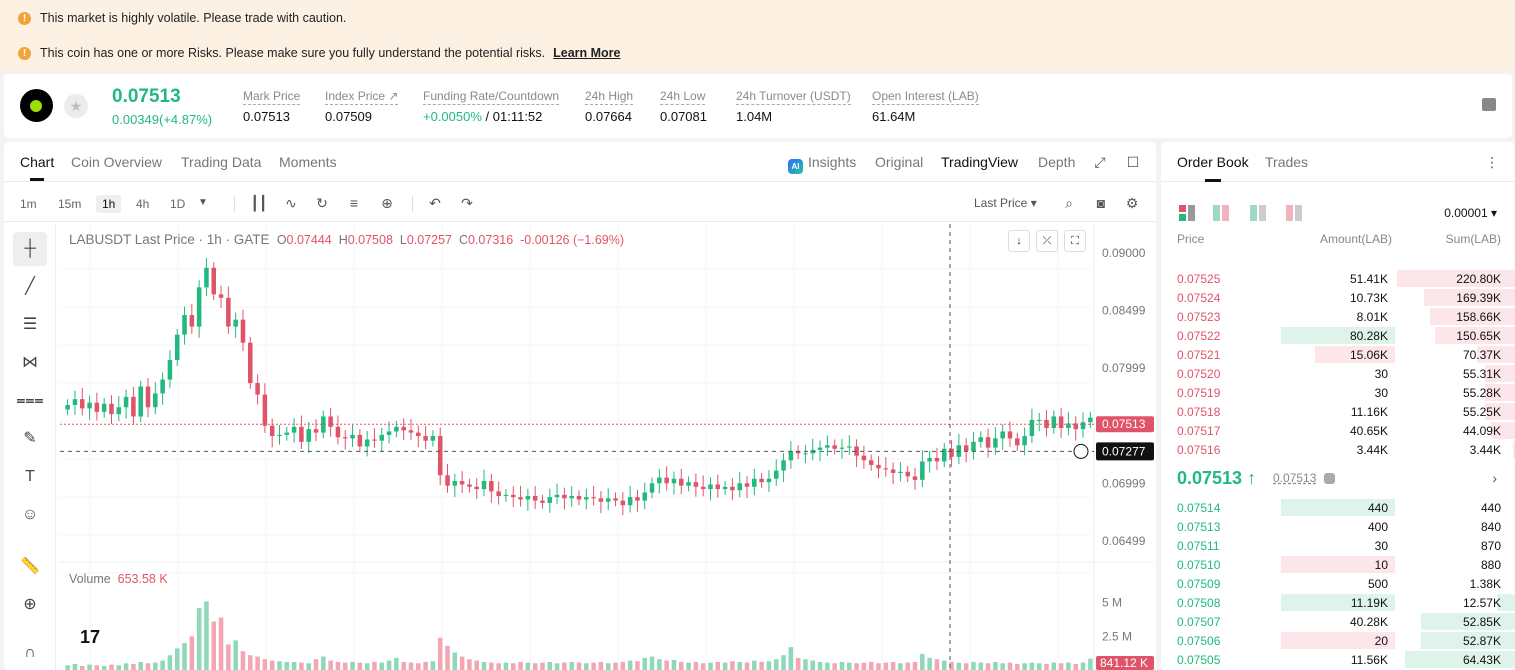 The width and height of the screenshot is (1515, 670). What do you see at coordinates (467, 203) in the screenshot?
I see `redo-icon: ↷` at bounding box center [467, 203].